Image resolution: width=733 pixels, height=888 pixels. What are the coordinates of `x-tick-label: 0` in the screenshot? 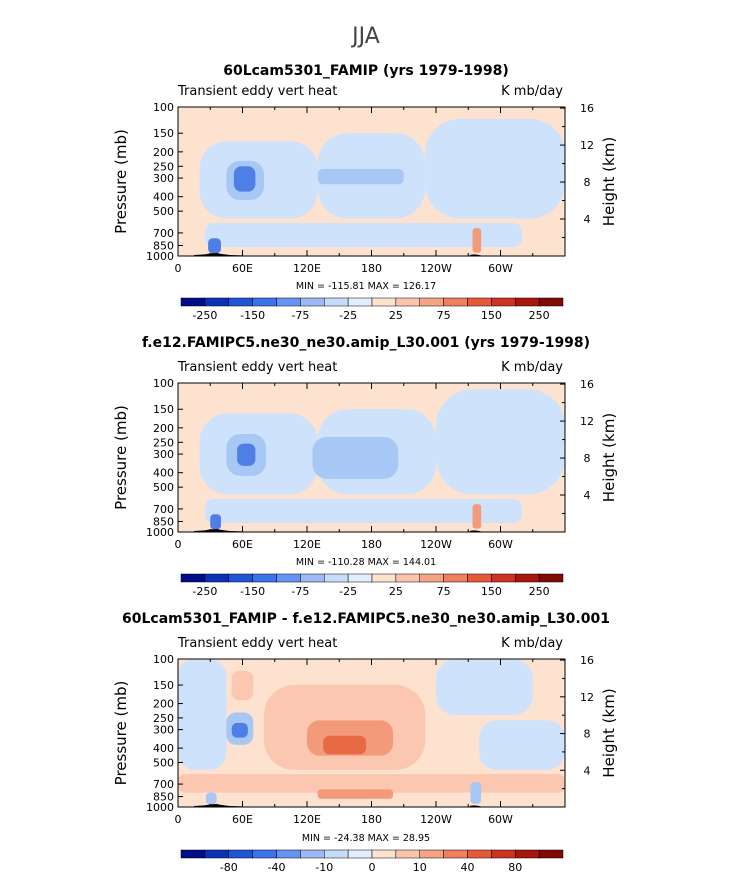 It's located at (178, 544).